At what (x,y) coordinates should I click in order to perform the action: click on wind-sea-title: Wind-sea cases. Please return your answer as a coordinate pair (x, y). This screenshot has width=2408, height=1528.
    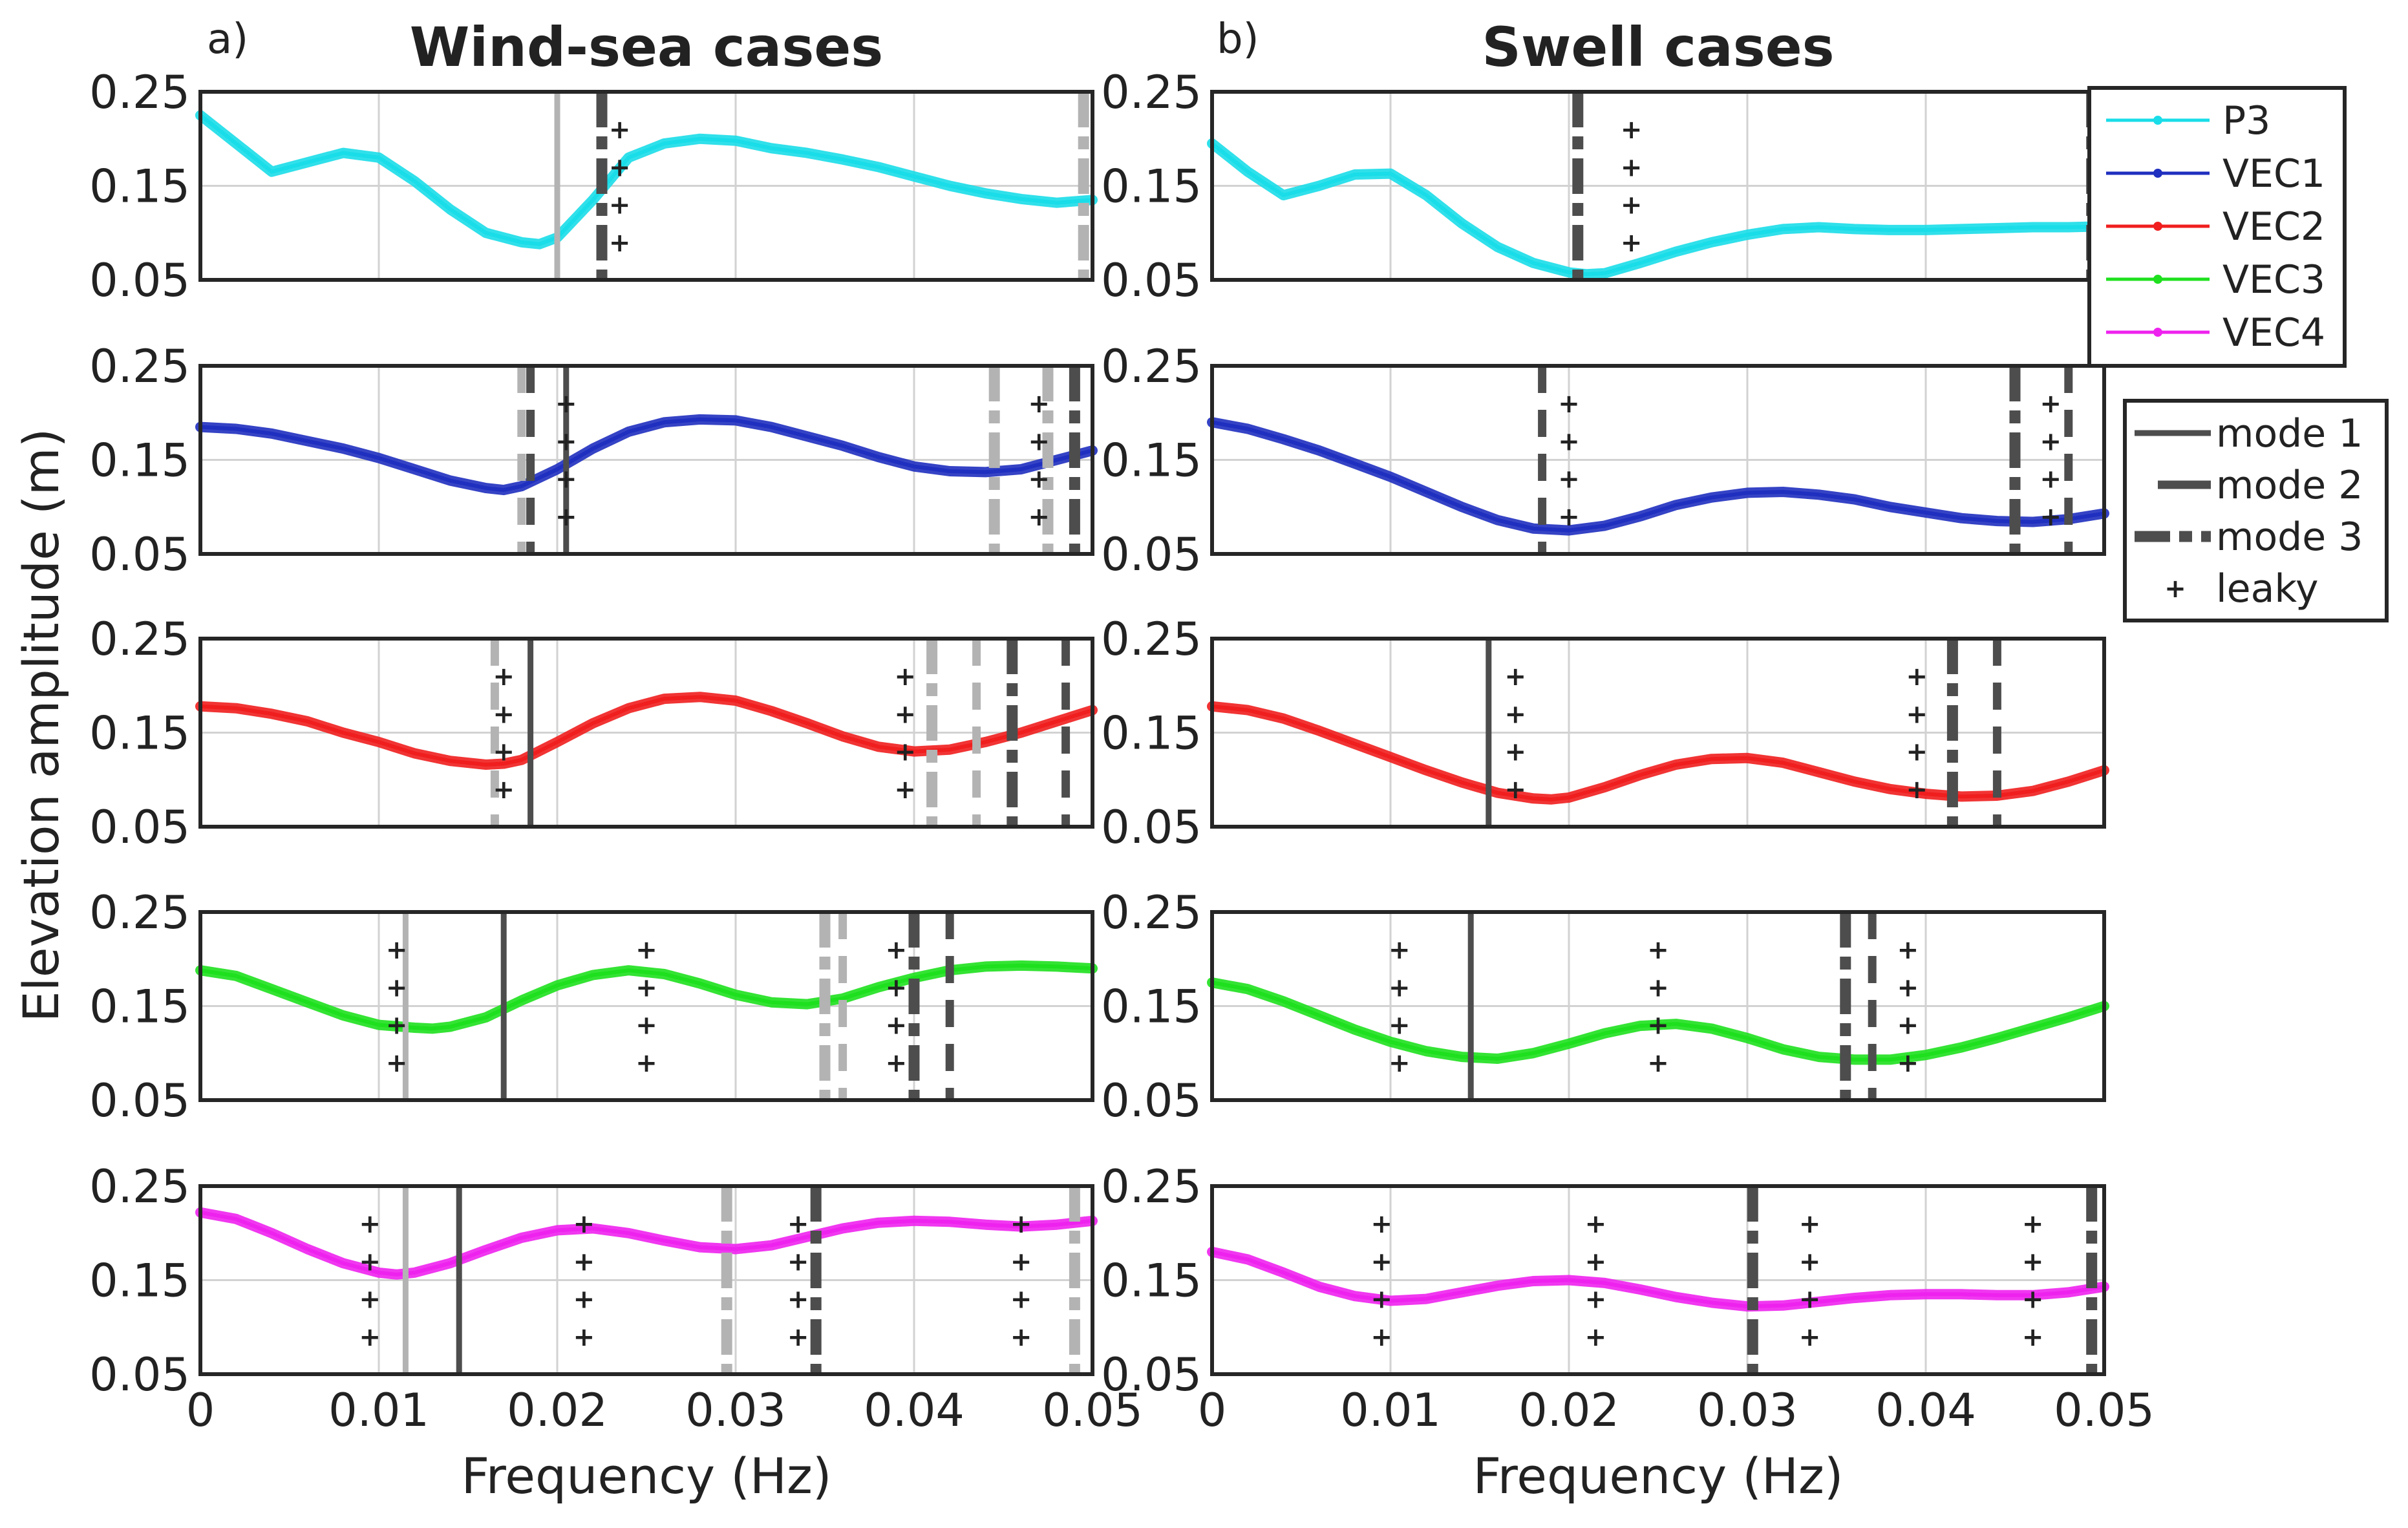
    Looking at the image, I should click on (647, 47).